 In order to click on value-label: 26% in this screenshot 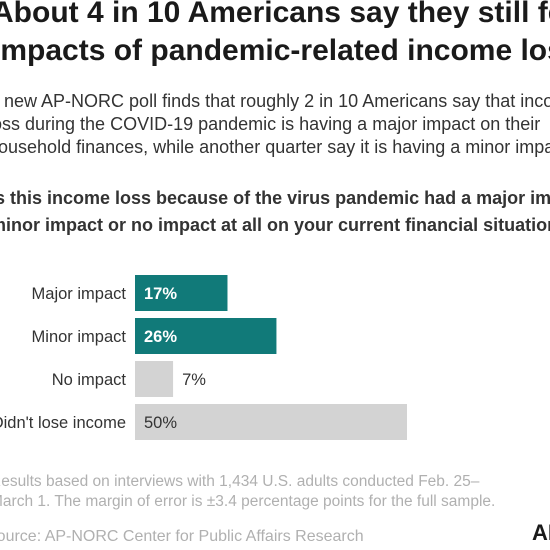, I will do `click(160, 337)`.